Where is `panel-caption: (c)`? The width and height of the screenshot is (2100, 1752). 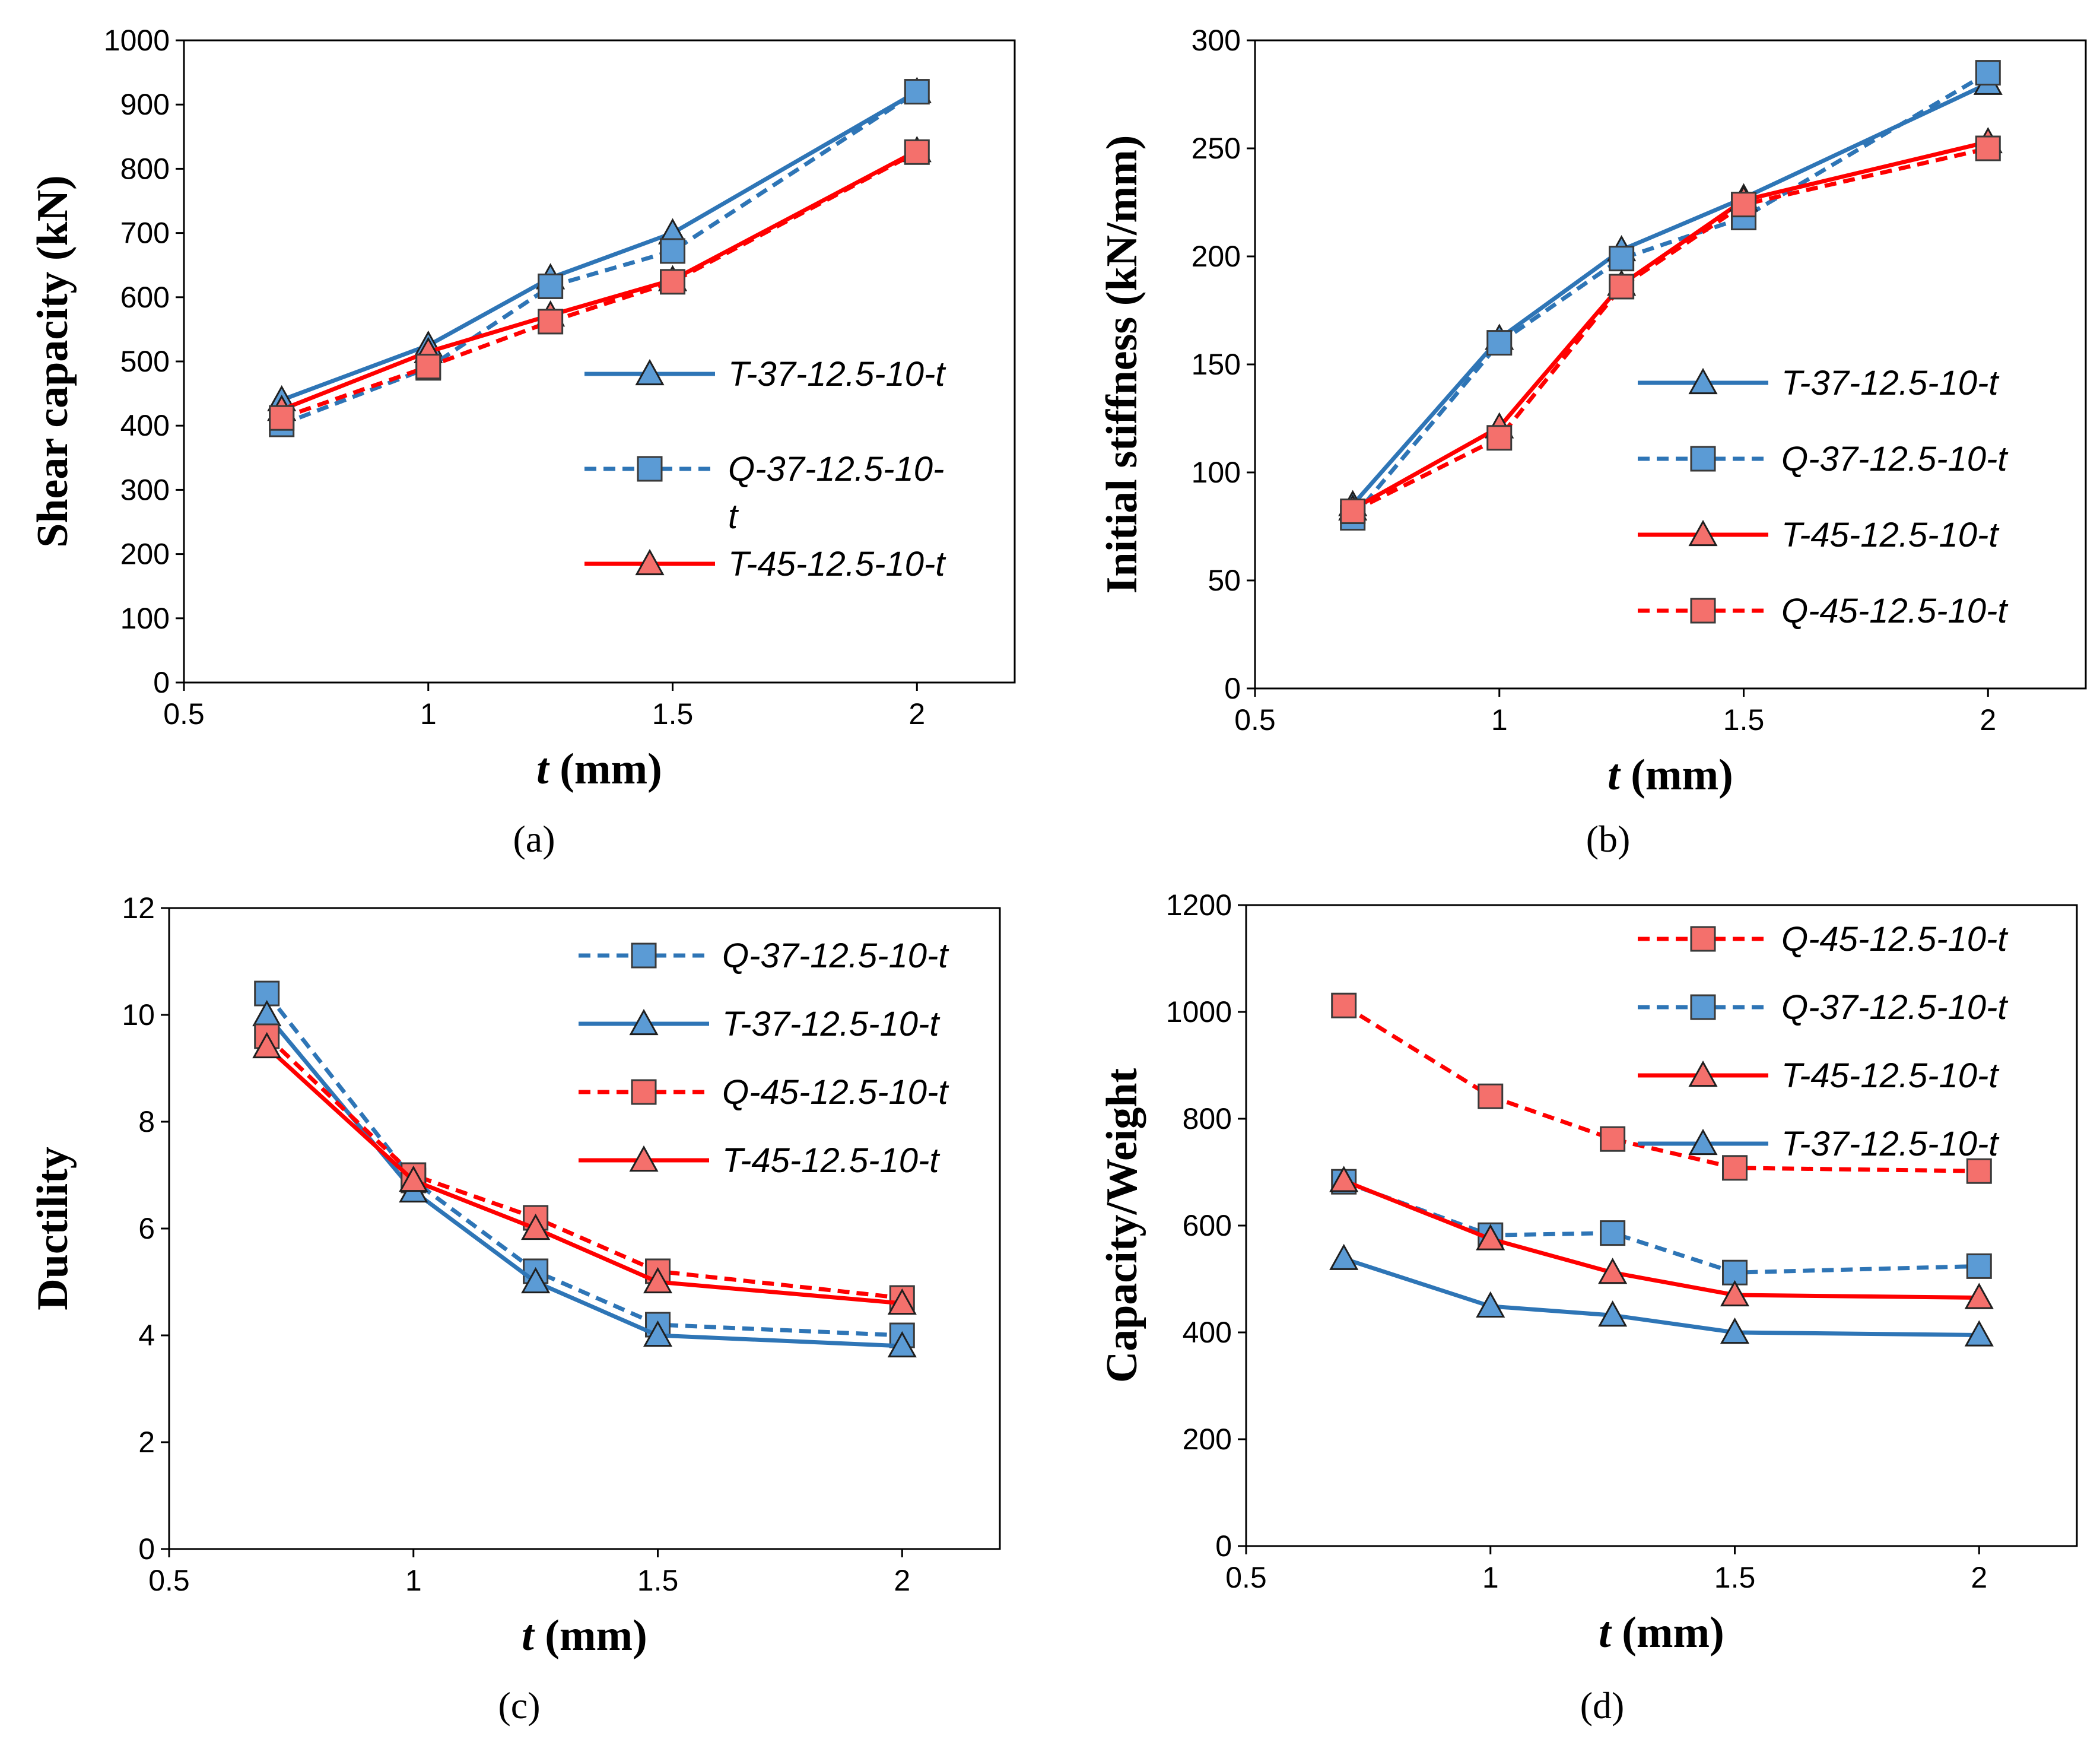 panel-caption: (c) is located at coordinates (519, 1705).